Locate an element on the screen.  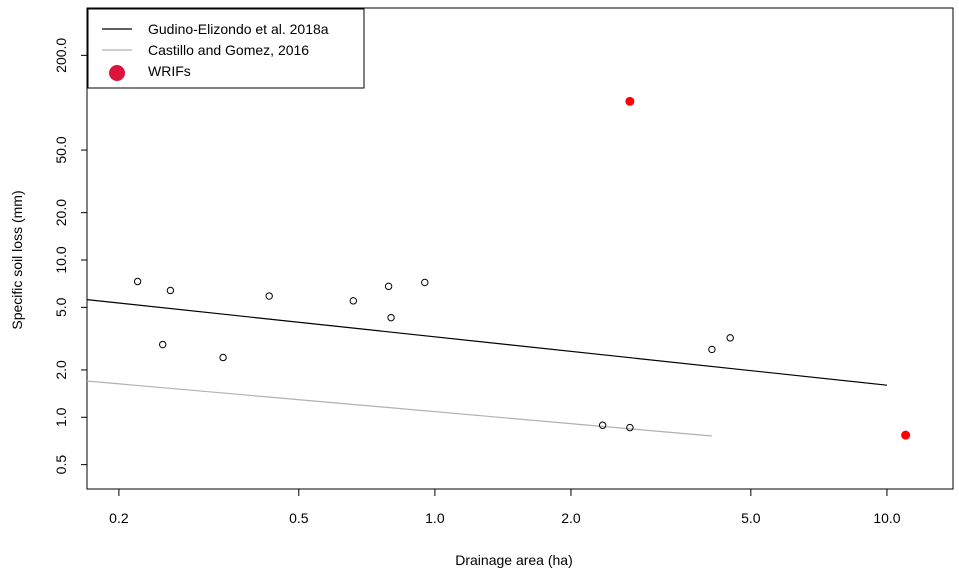
x-tick-label: 0.2 is located at coordinates (119, 518).